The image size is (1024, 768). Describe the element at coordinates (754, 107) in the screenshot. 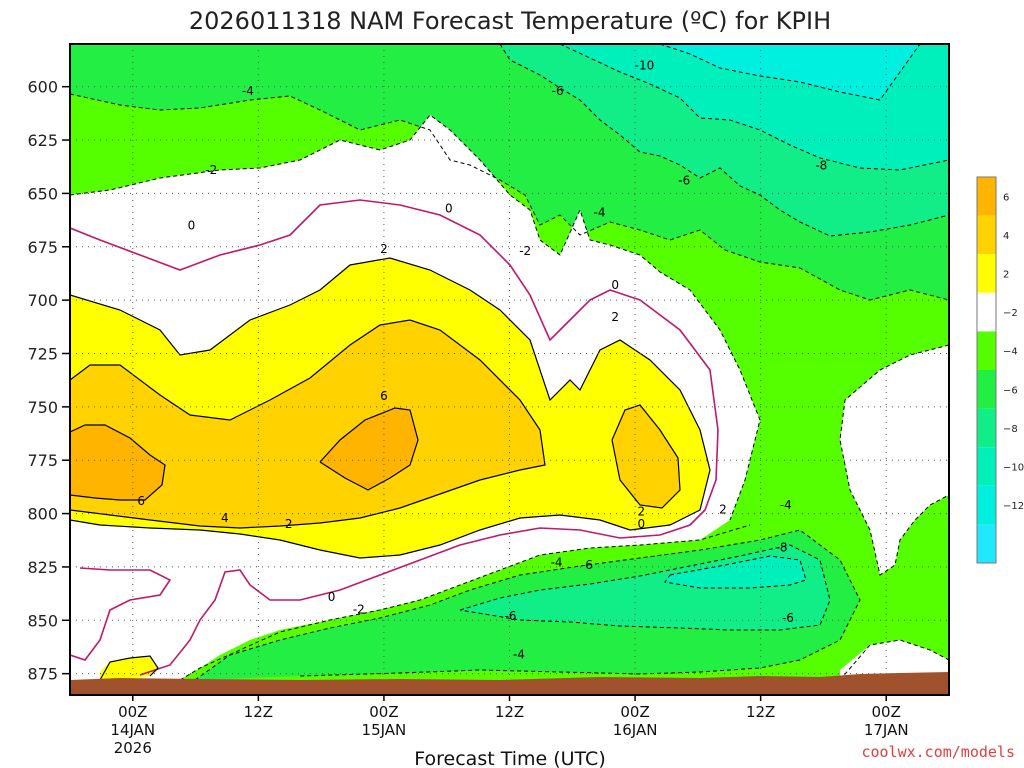

I see `contour-minus-8-upper` at that location.